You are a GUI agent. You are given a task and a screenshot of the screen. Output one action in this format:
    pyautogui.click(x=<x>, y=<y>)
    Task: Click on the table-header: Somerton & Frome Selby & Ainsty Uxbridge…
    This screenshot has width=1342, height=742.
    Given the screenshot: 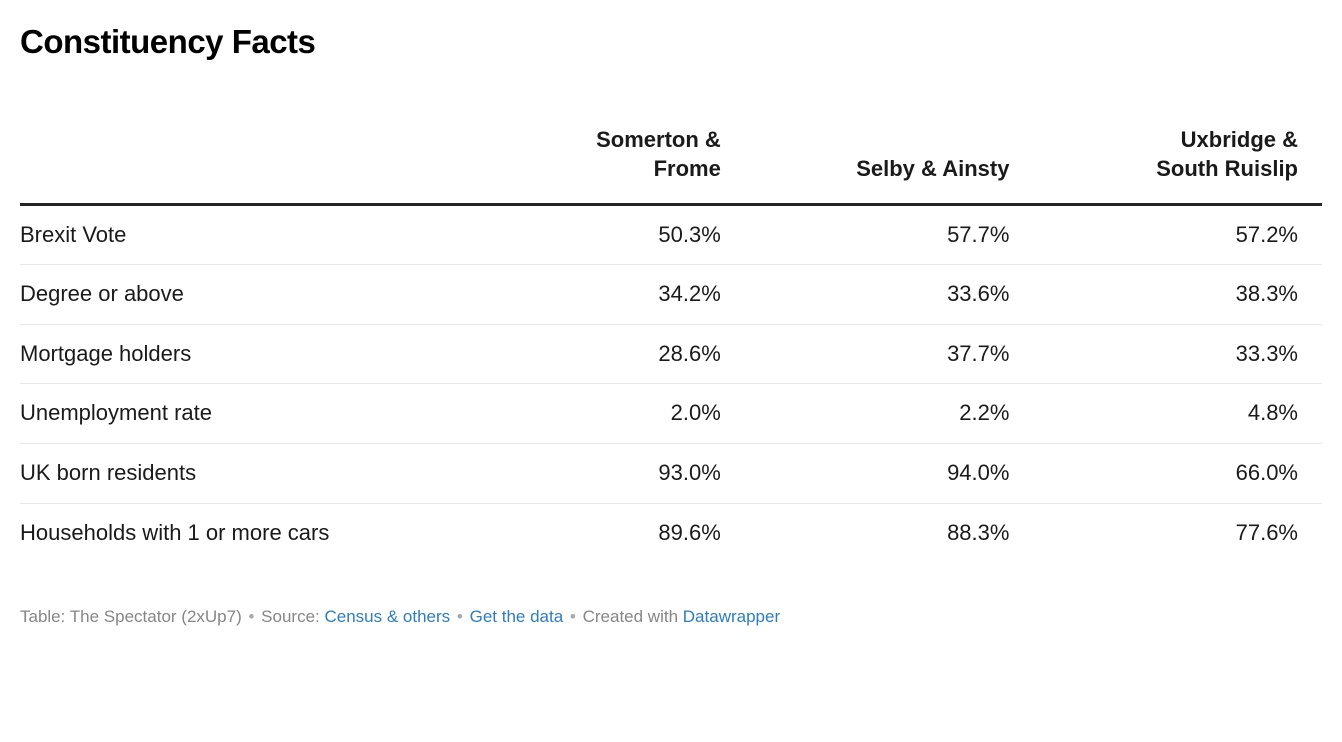 What is the action you would take?
    pyautogui.click(x=671, y=165)
    